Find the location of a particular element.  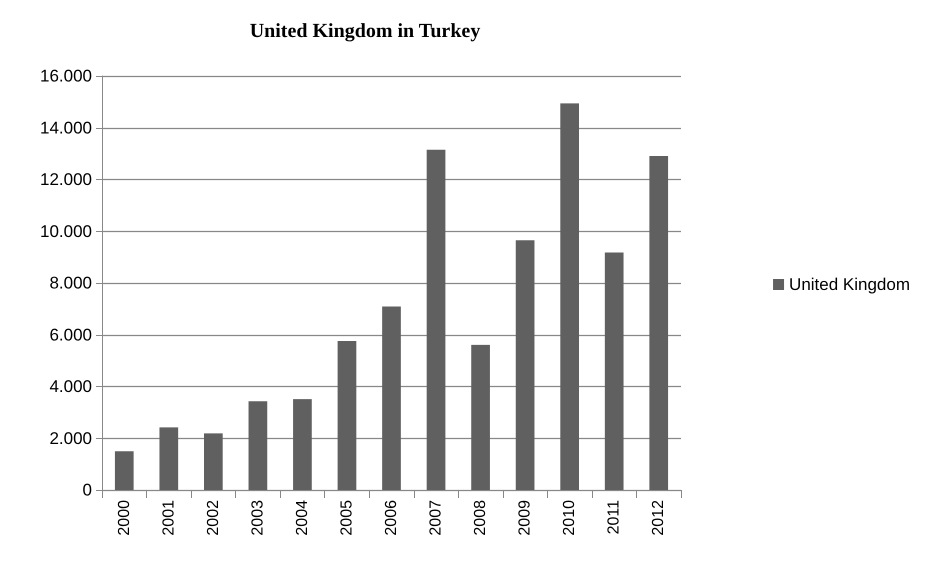

x-tick-label: 2009 is located at coordinates (525, 518).